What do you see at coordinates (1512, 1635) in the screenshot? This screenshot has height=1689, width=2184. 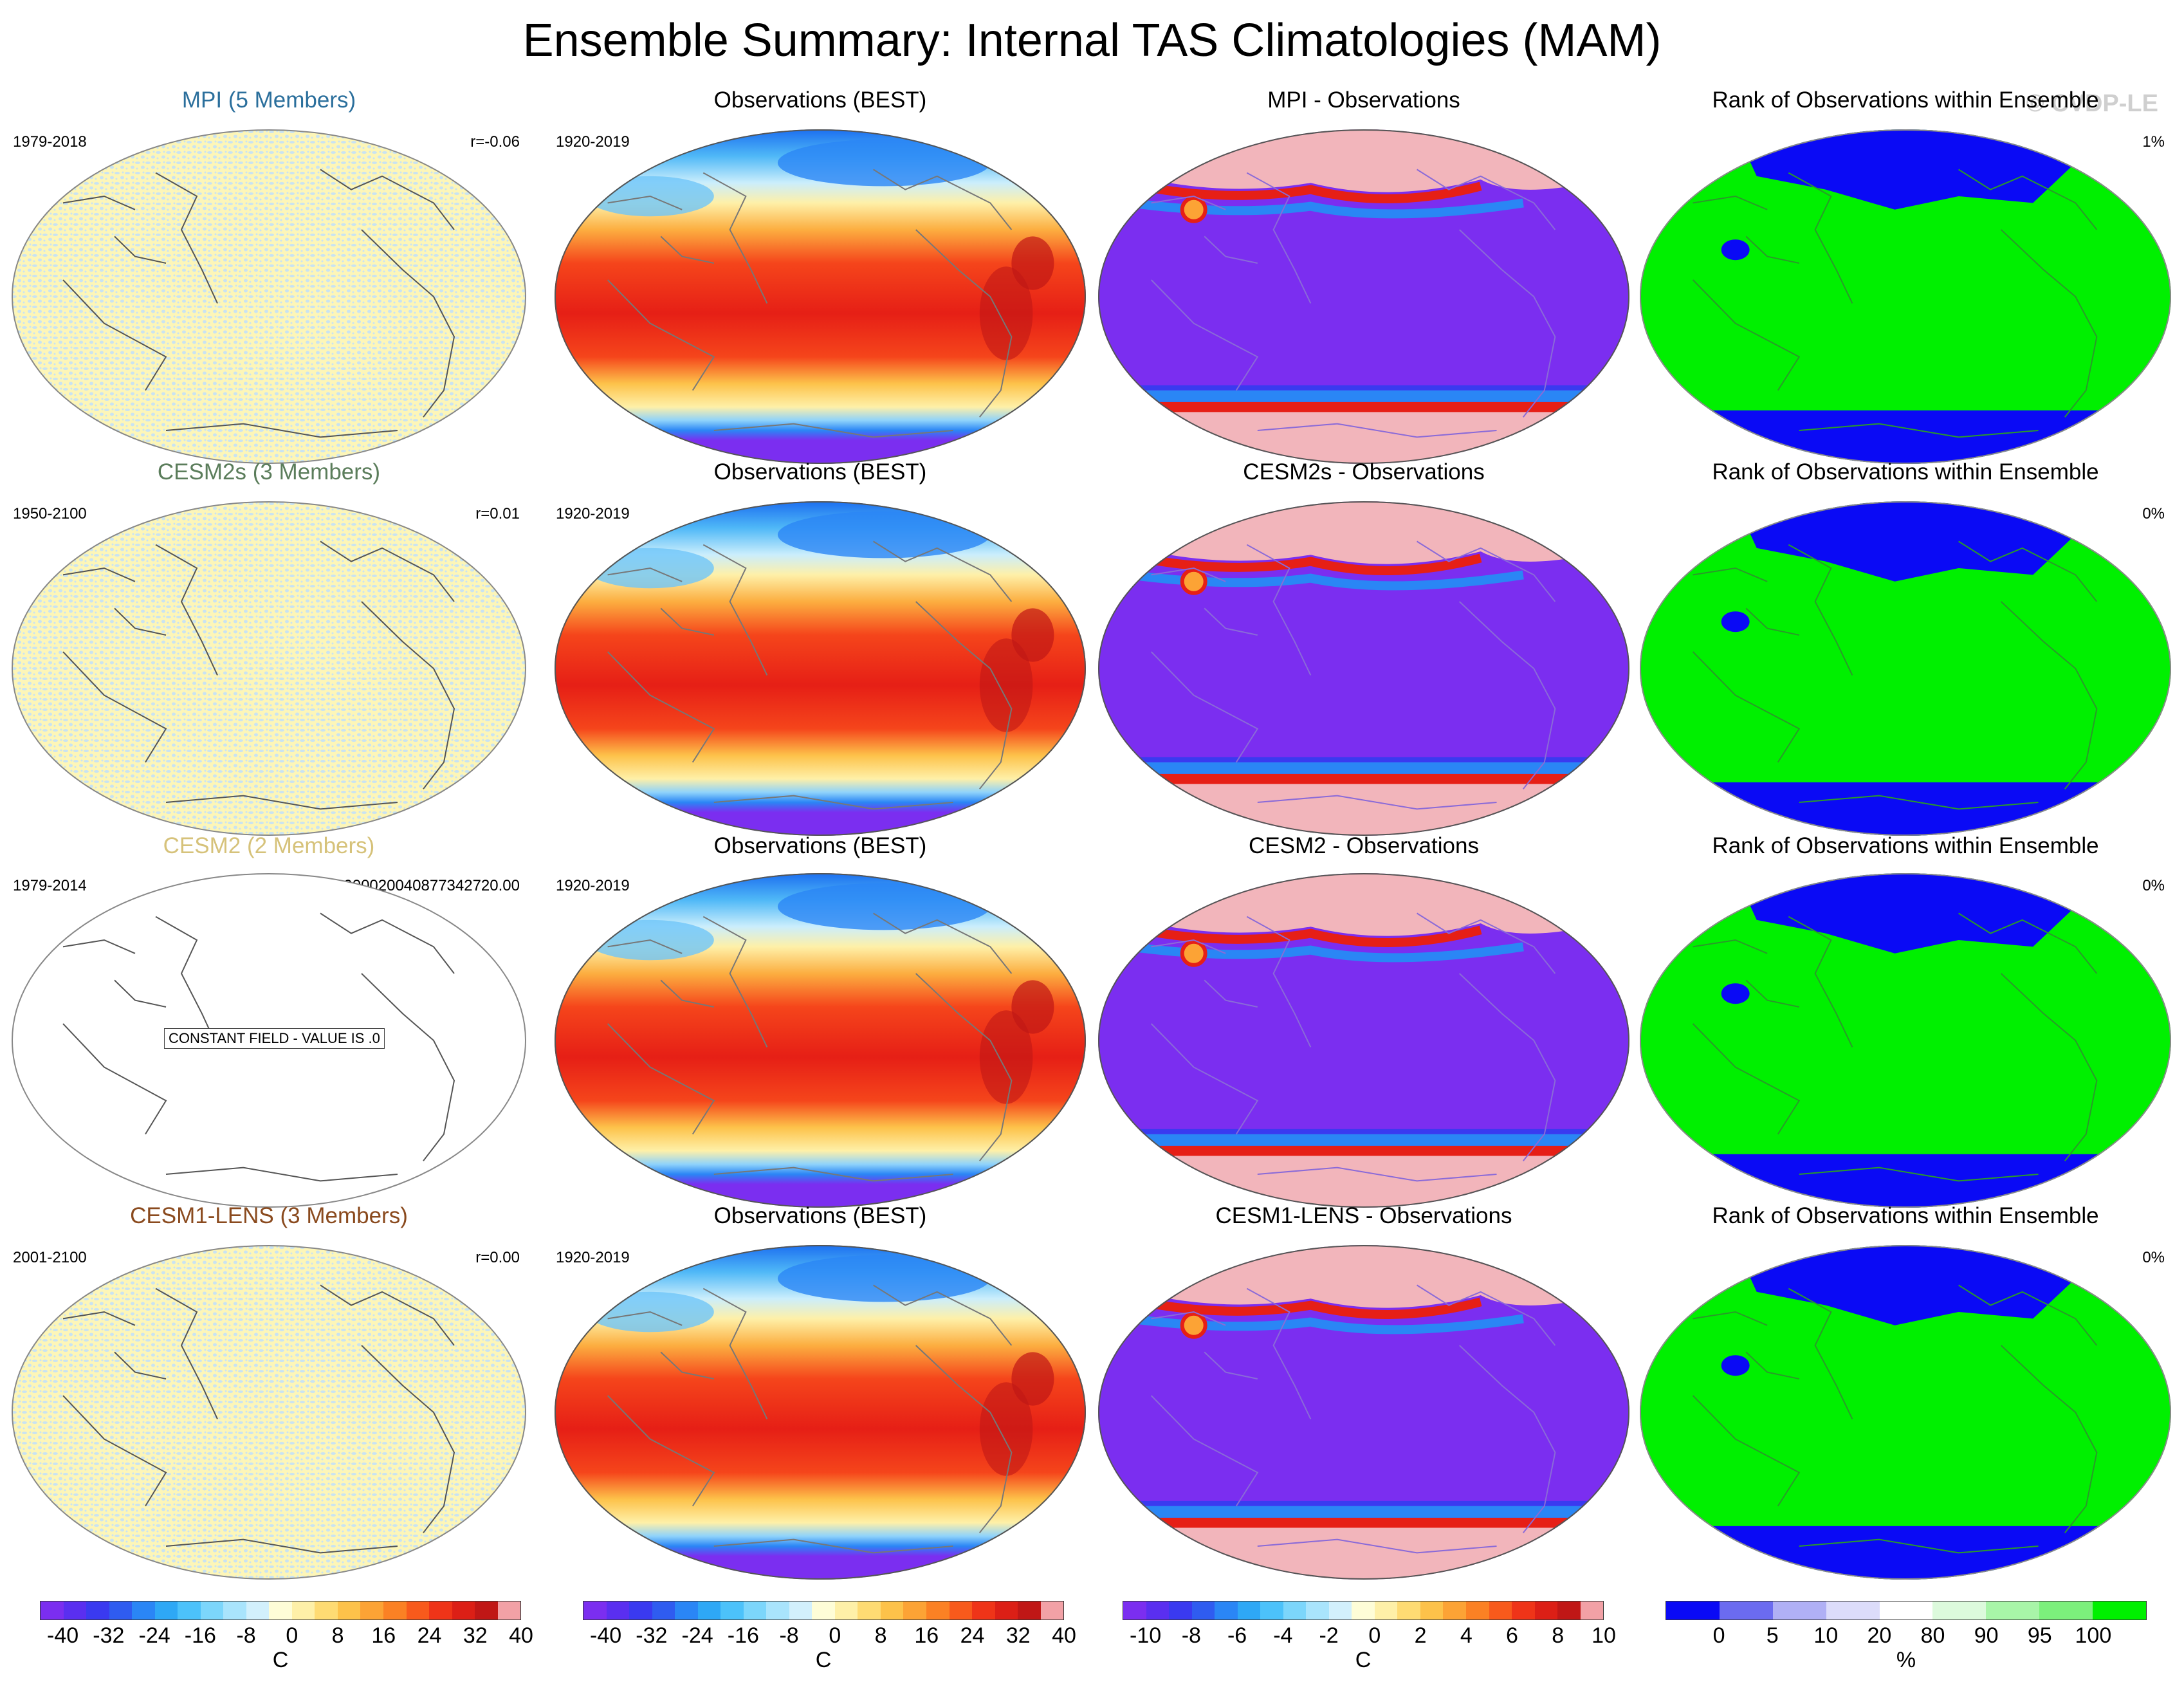 I see `colorbar-tick-label: 6` at bounding box center [1512, 1635].